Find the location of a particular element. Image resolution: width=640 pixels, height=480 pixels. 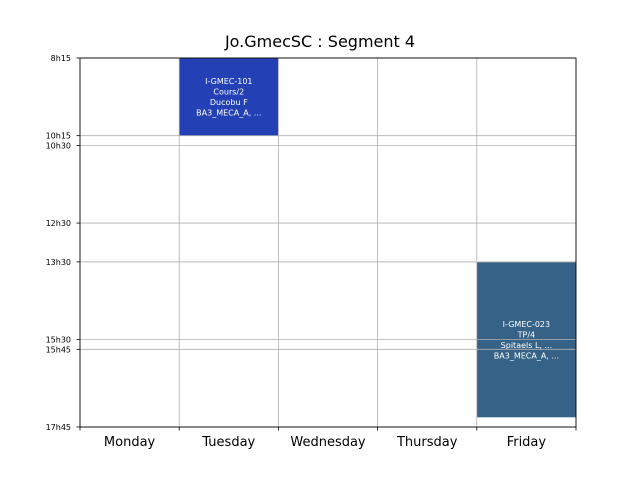

y-tick-label-3: 10h30 is located at coordinates (58, 145).